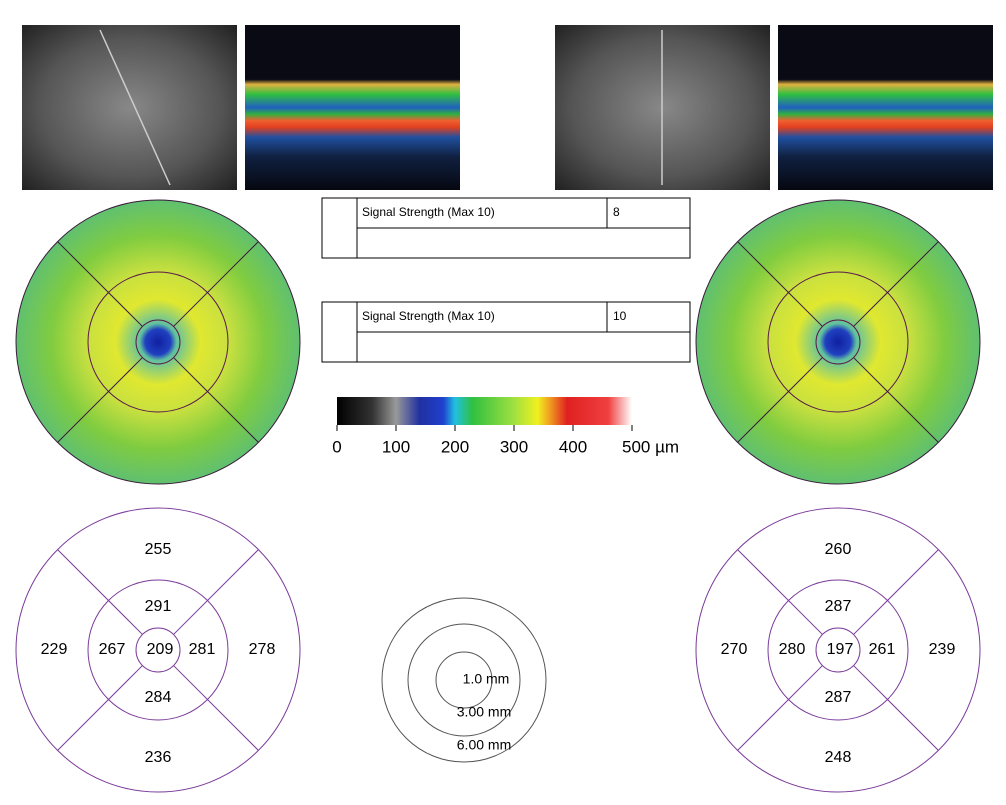  I want to click on thickness-value: 281, so click(202, 649).